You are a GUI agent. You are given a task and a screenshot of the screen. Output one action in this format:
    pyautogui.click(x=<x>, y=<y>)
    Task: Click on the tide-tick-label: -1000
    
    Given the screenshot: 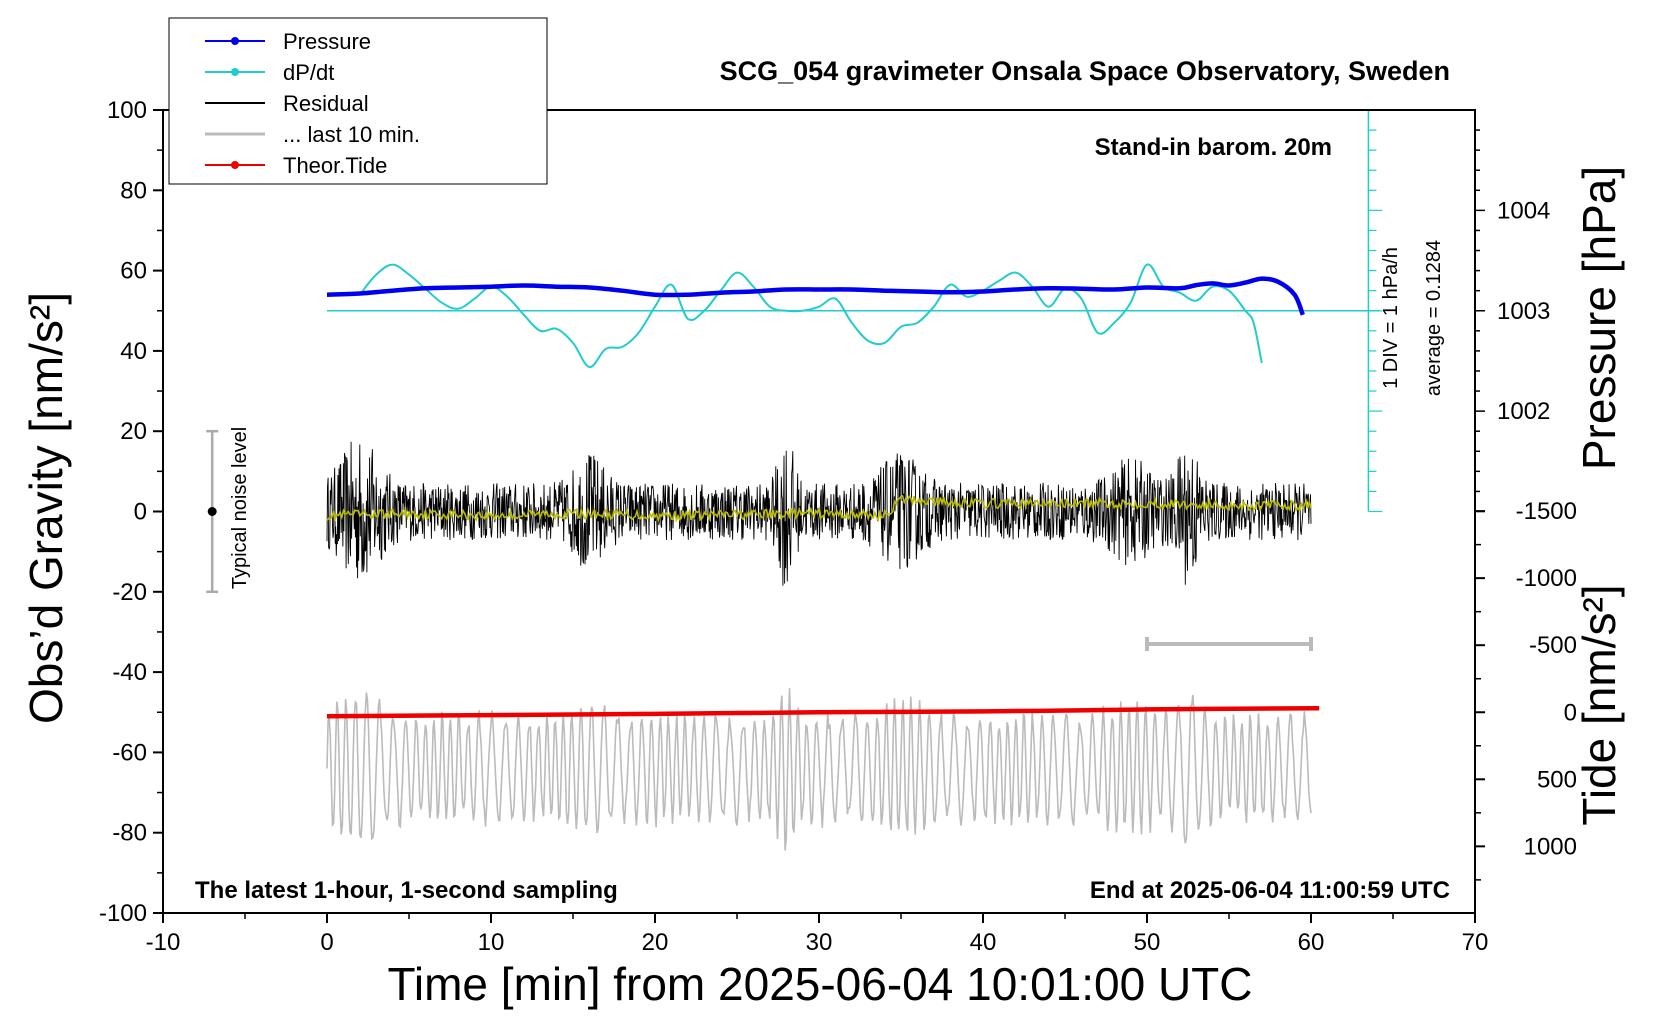 What is the action you would take?
    pyautogui.click(x=1546, y=578)
    